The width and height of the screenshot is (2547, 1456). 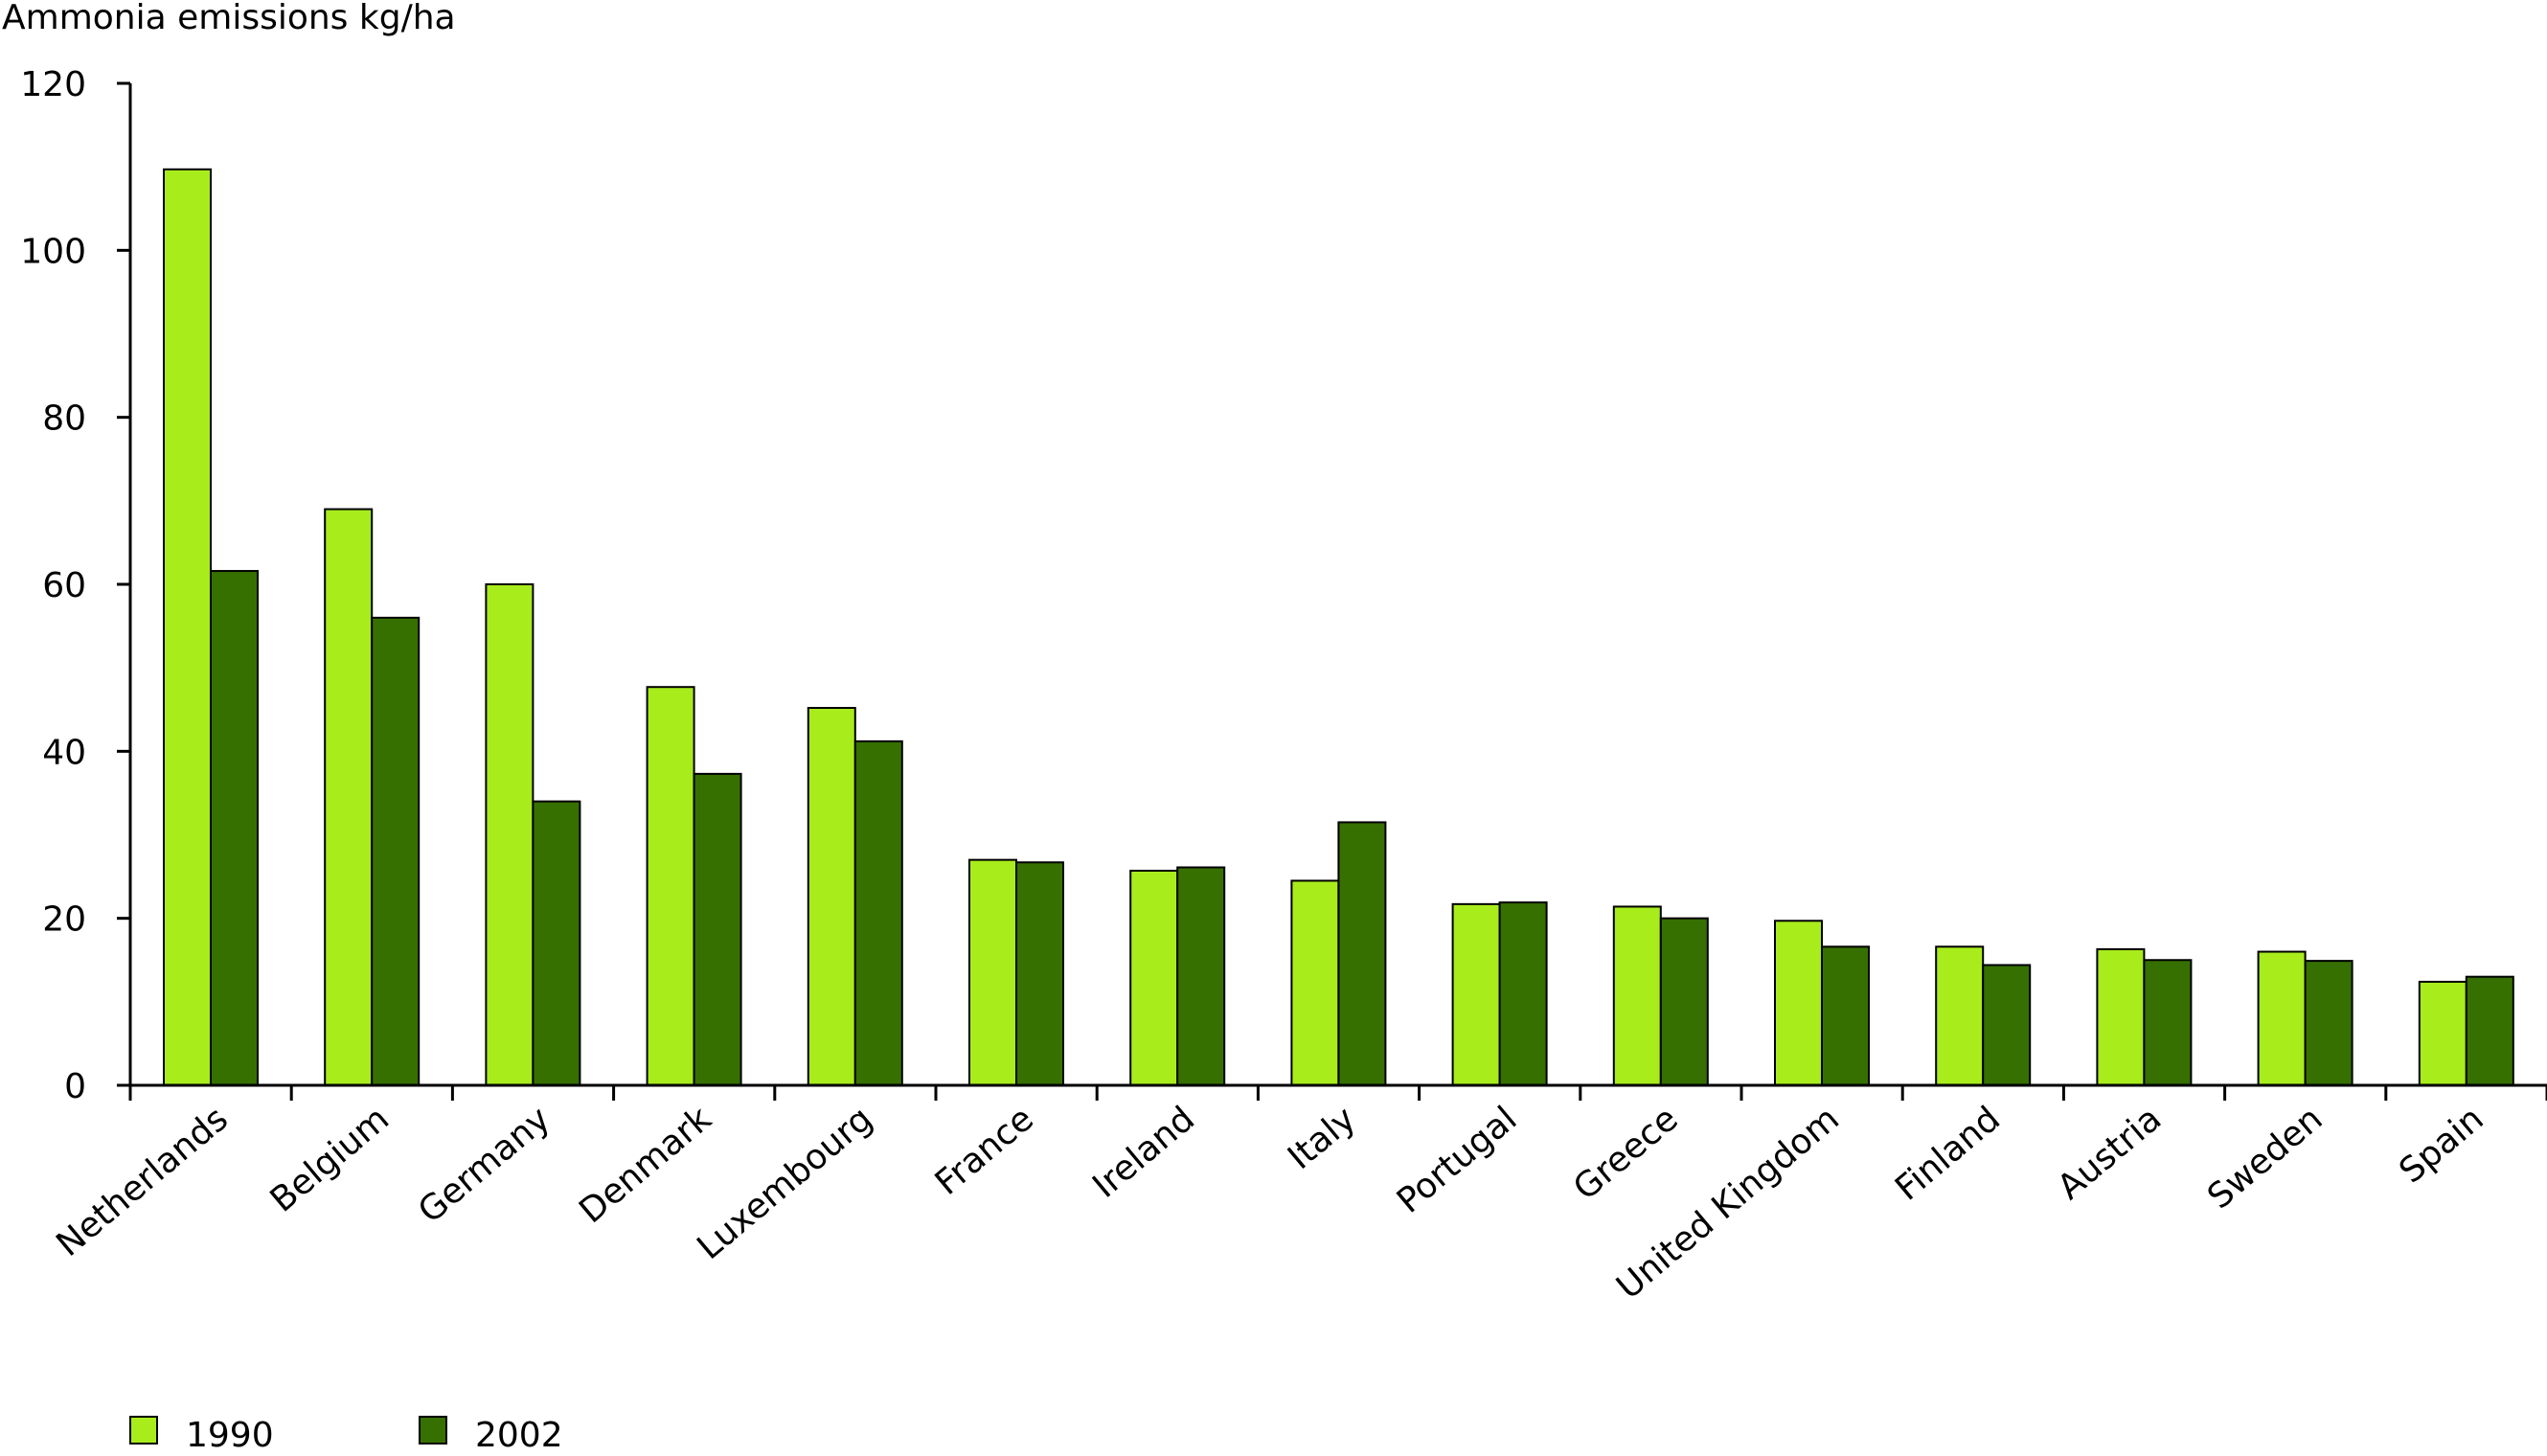 I want to click on x-tick-label: Belgium, so click(x=330, y=1159).